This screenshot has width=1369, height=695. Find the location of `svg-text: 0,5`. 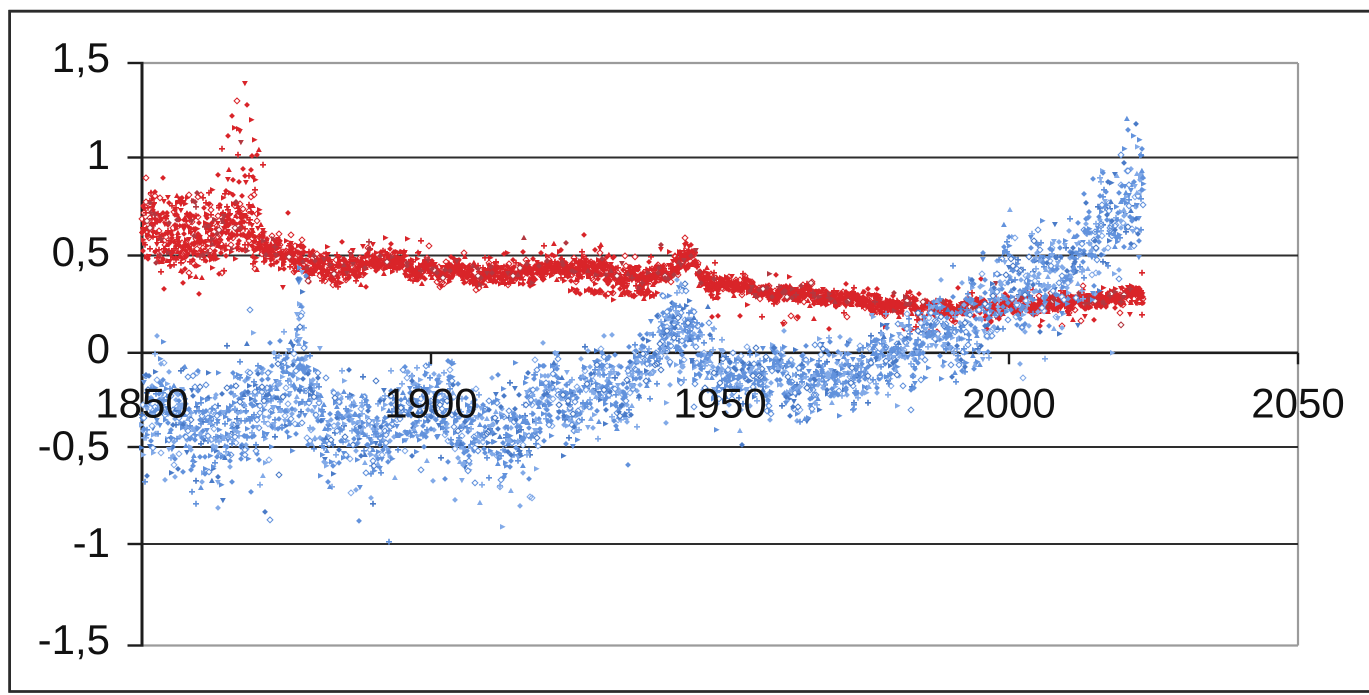

svg-text: 0,5 is located at coordinates (81, 251).